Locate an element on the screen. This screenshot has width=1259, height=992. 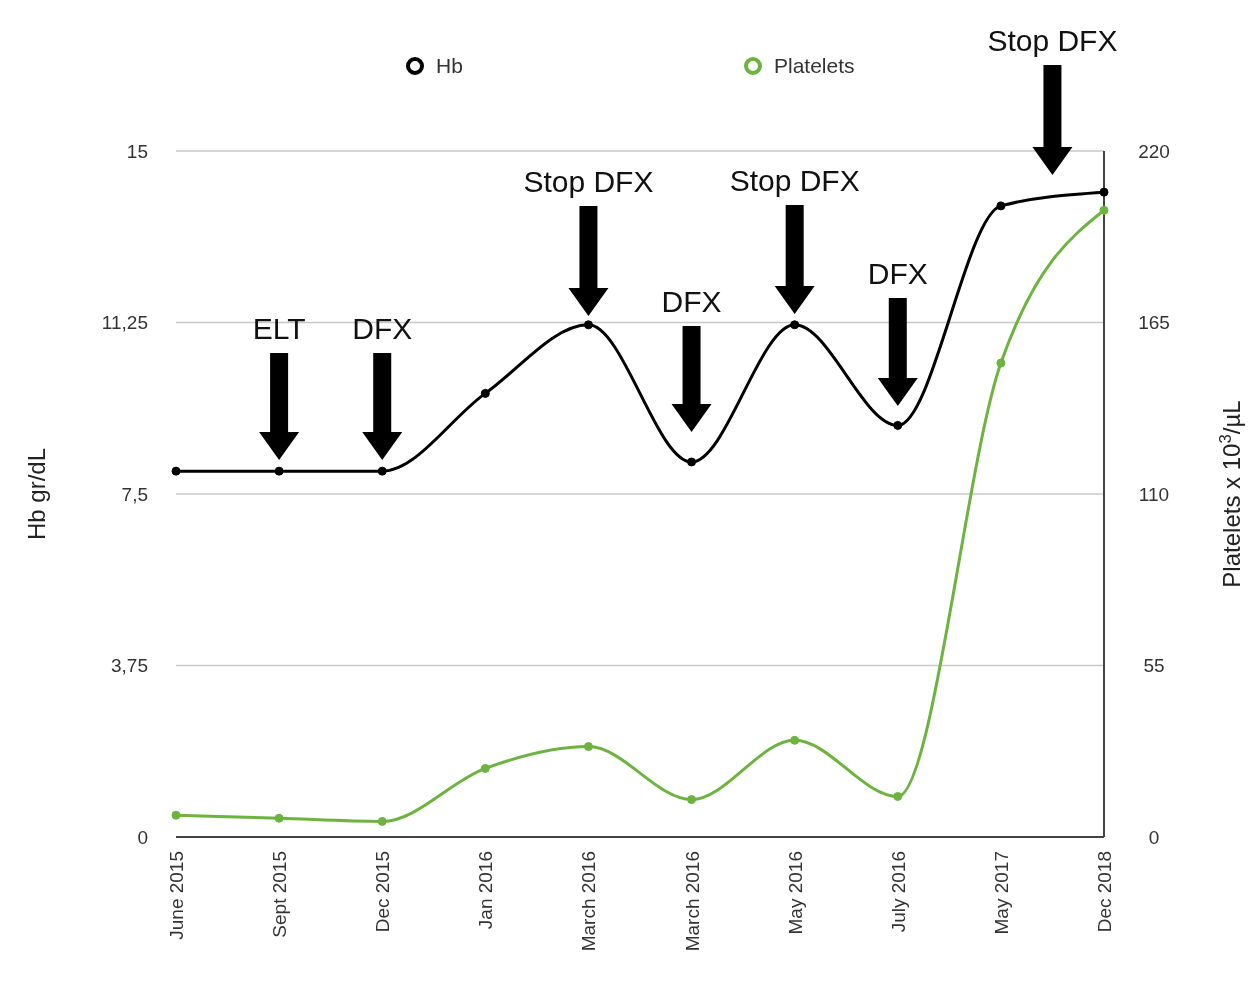
y2-tick-label: 0 is located at coordinates (1154, 837).